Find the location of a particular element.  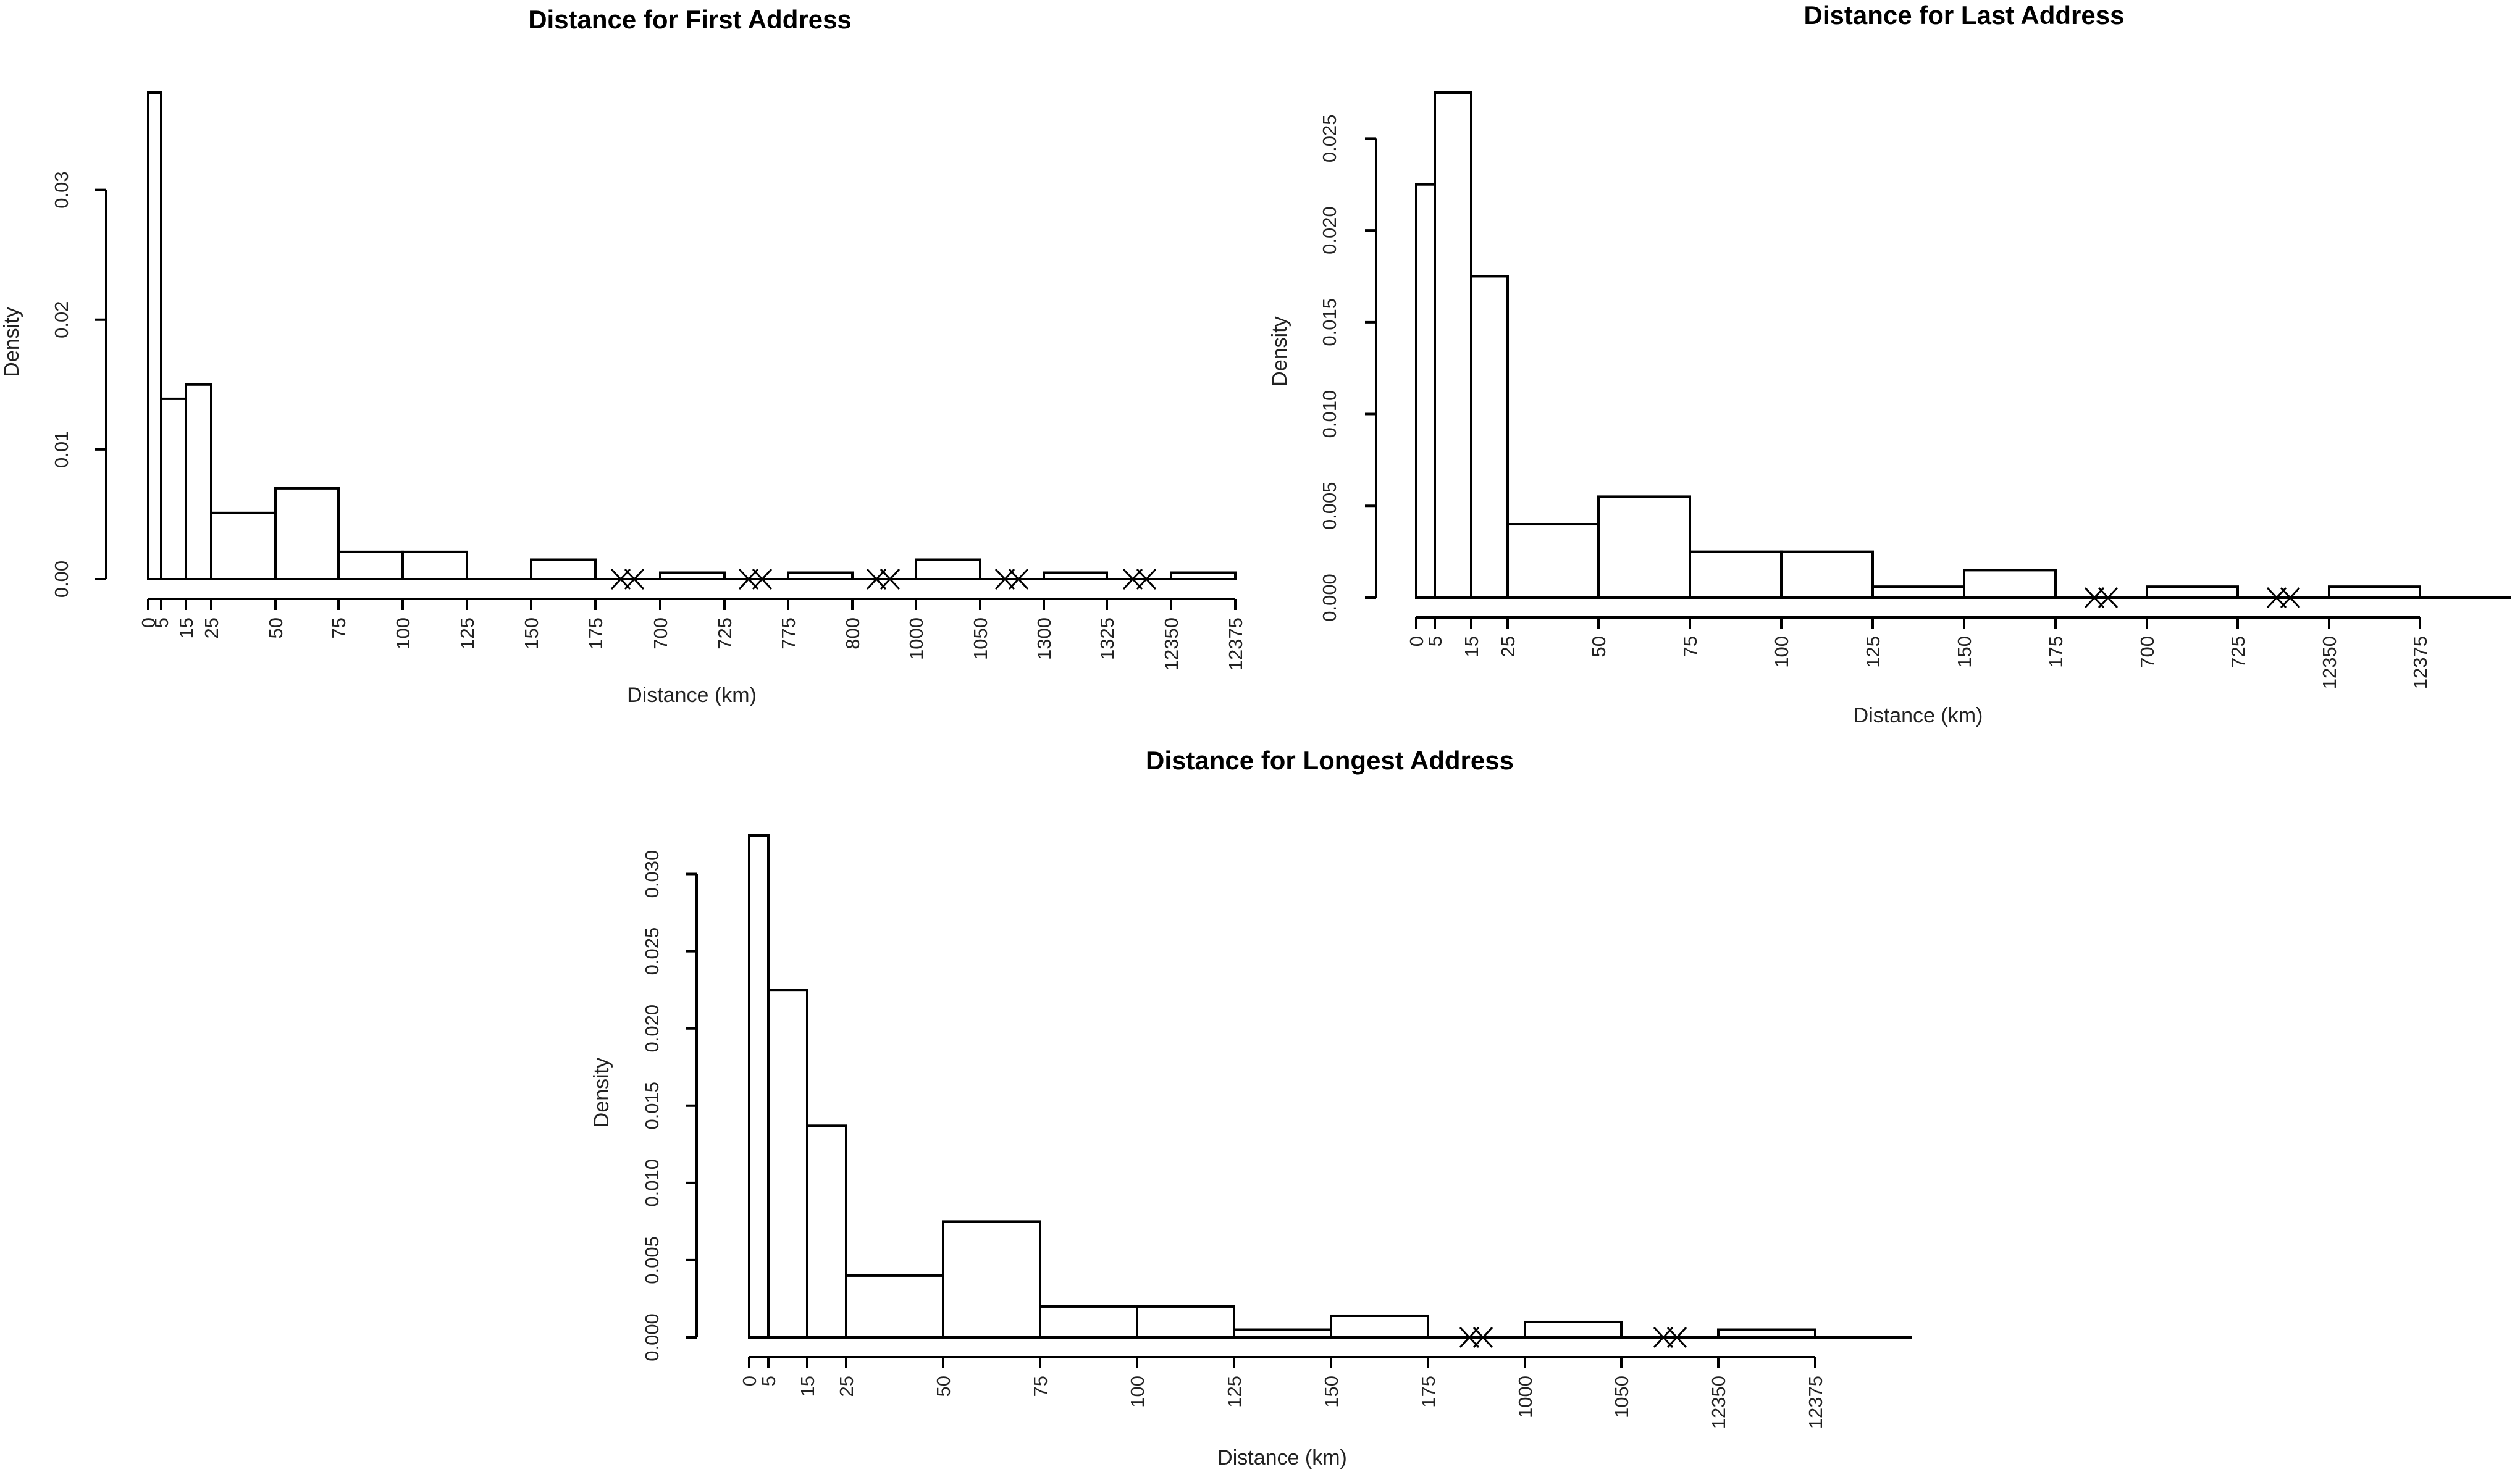

y-tick-label: 0.01 is located at coordinates (61, 450).